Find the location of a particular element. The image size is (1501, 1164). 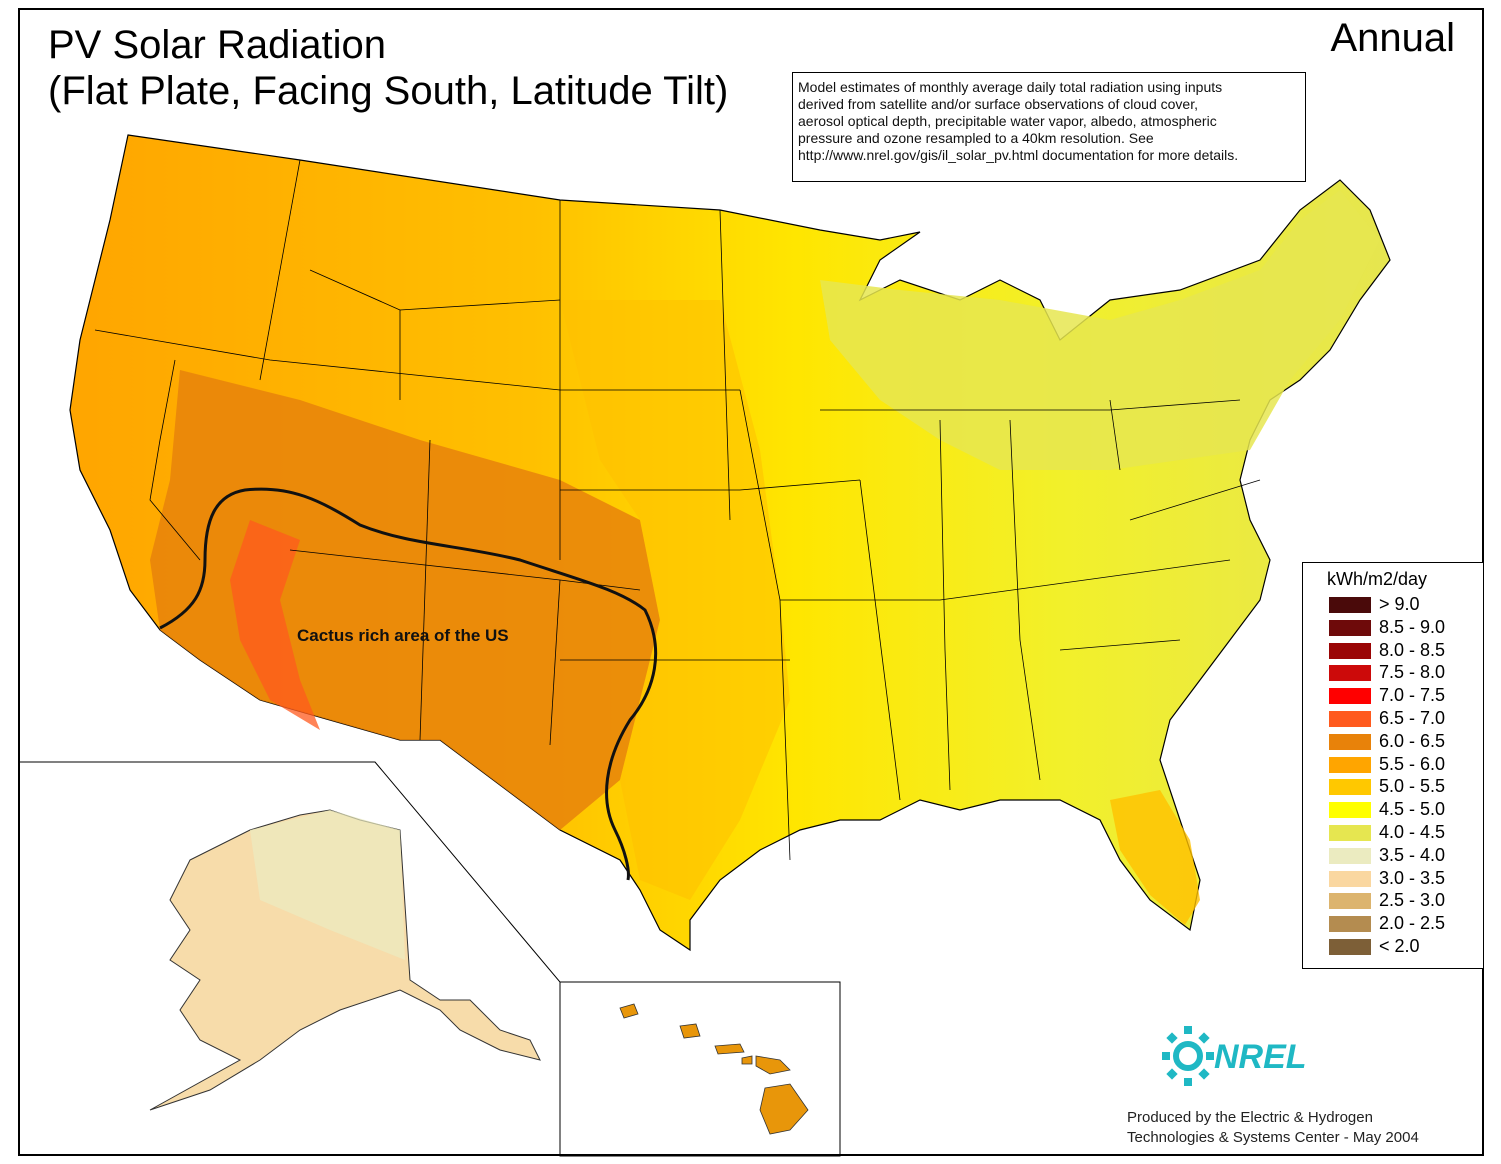

legend-label: 6.0 - 6.5 is located at coordinates (1412, 740).